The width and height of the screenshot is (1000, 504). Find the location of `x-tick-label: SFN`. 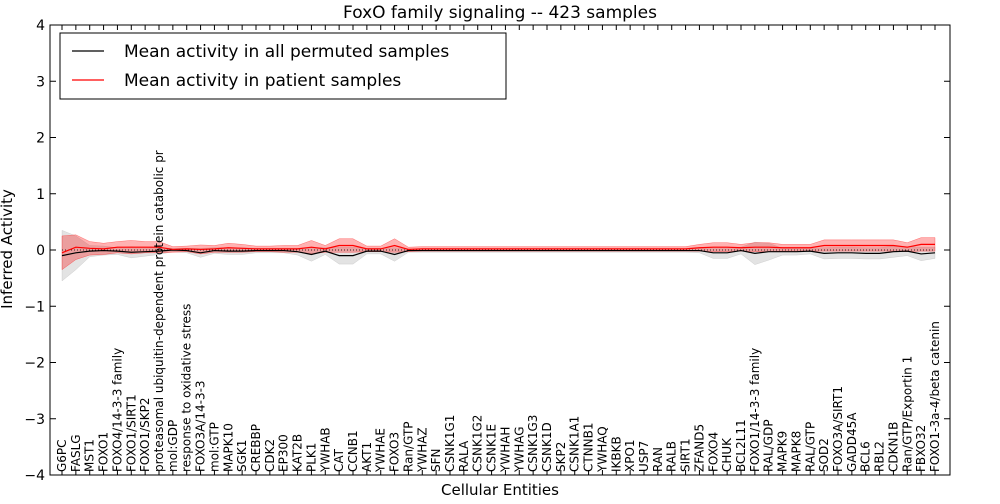

x-tick-label: SFN is located at coordinates (436, 461).